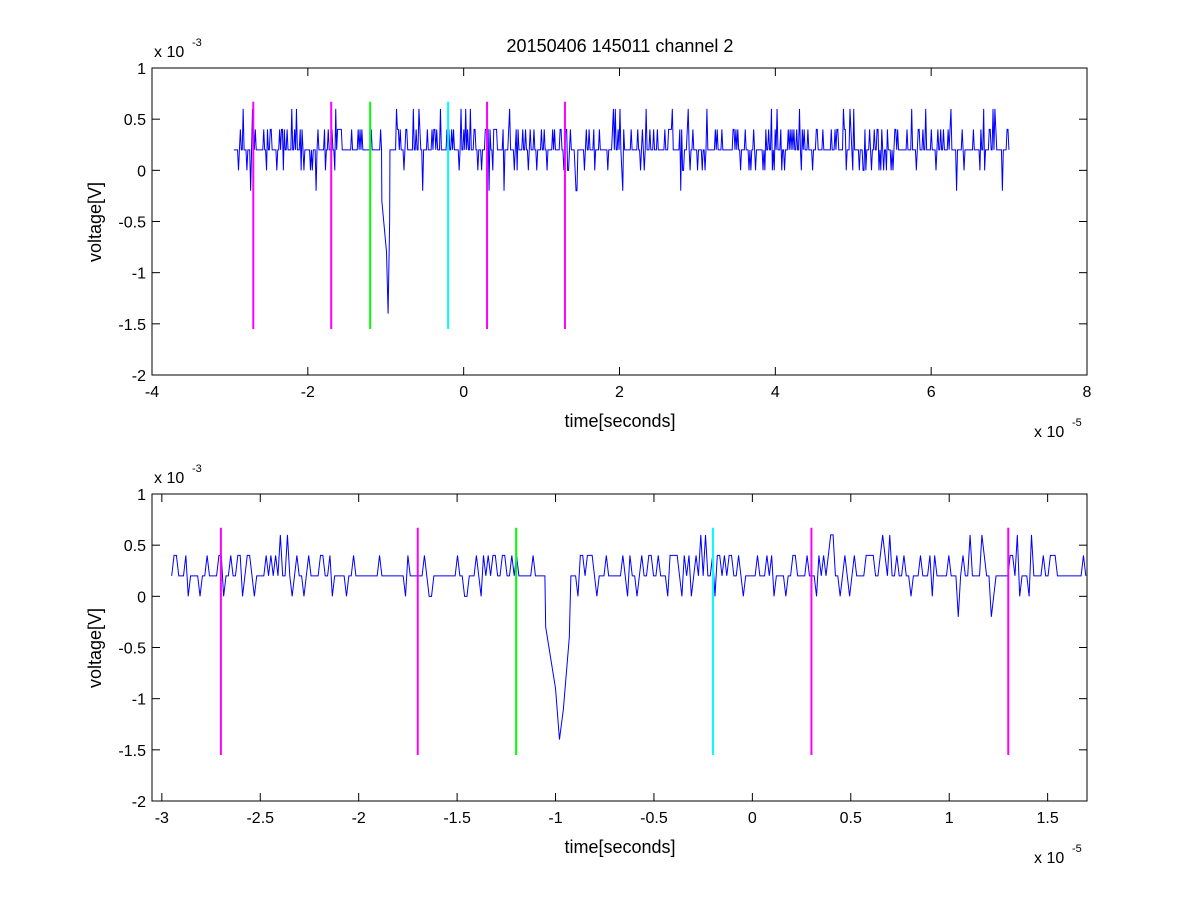 This screenshot has width=1200, height=900. Describe the element at coordinates (931, 392) in the screenshot. I see `x-tick-label: 6` at that location.